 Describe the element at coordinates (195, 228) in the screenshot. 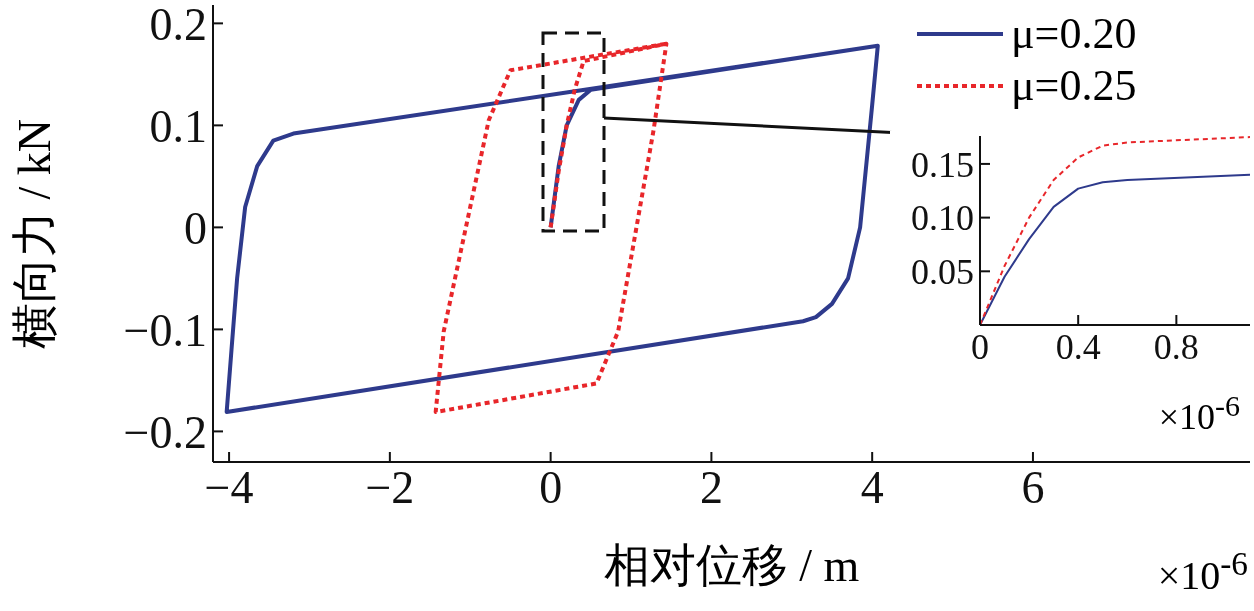

I see `y-tick-label: 0` at that location.